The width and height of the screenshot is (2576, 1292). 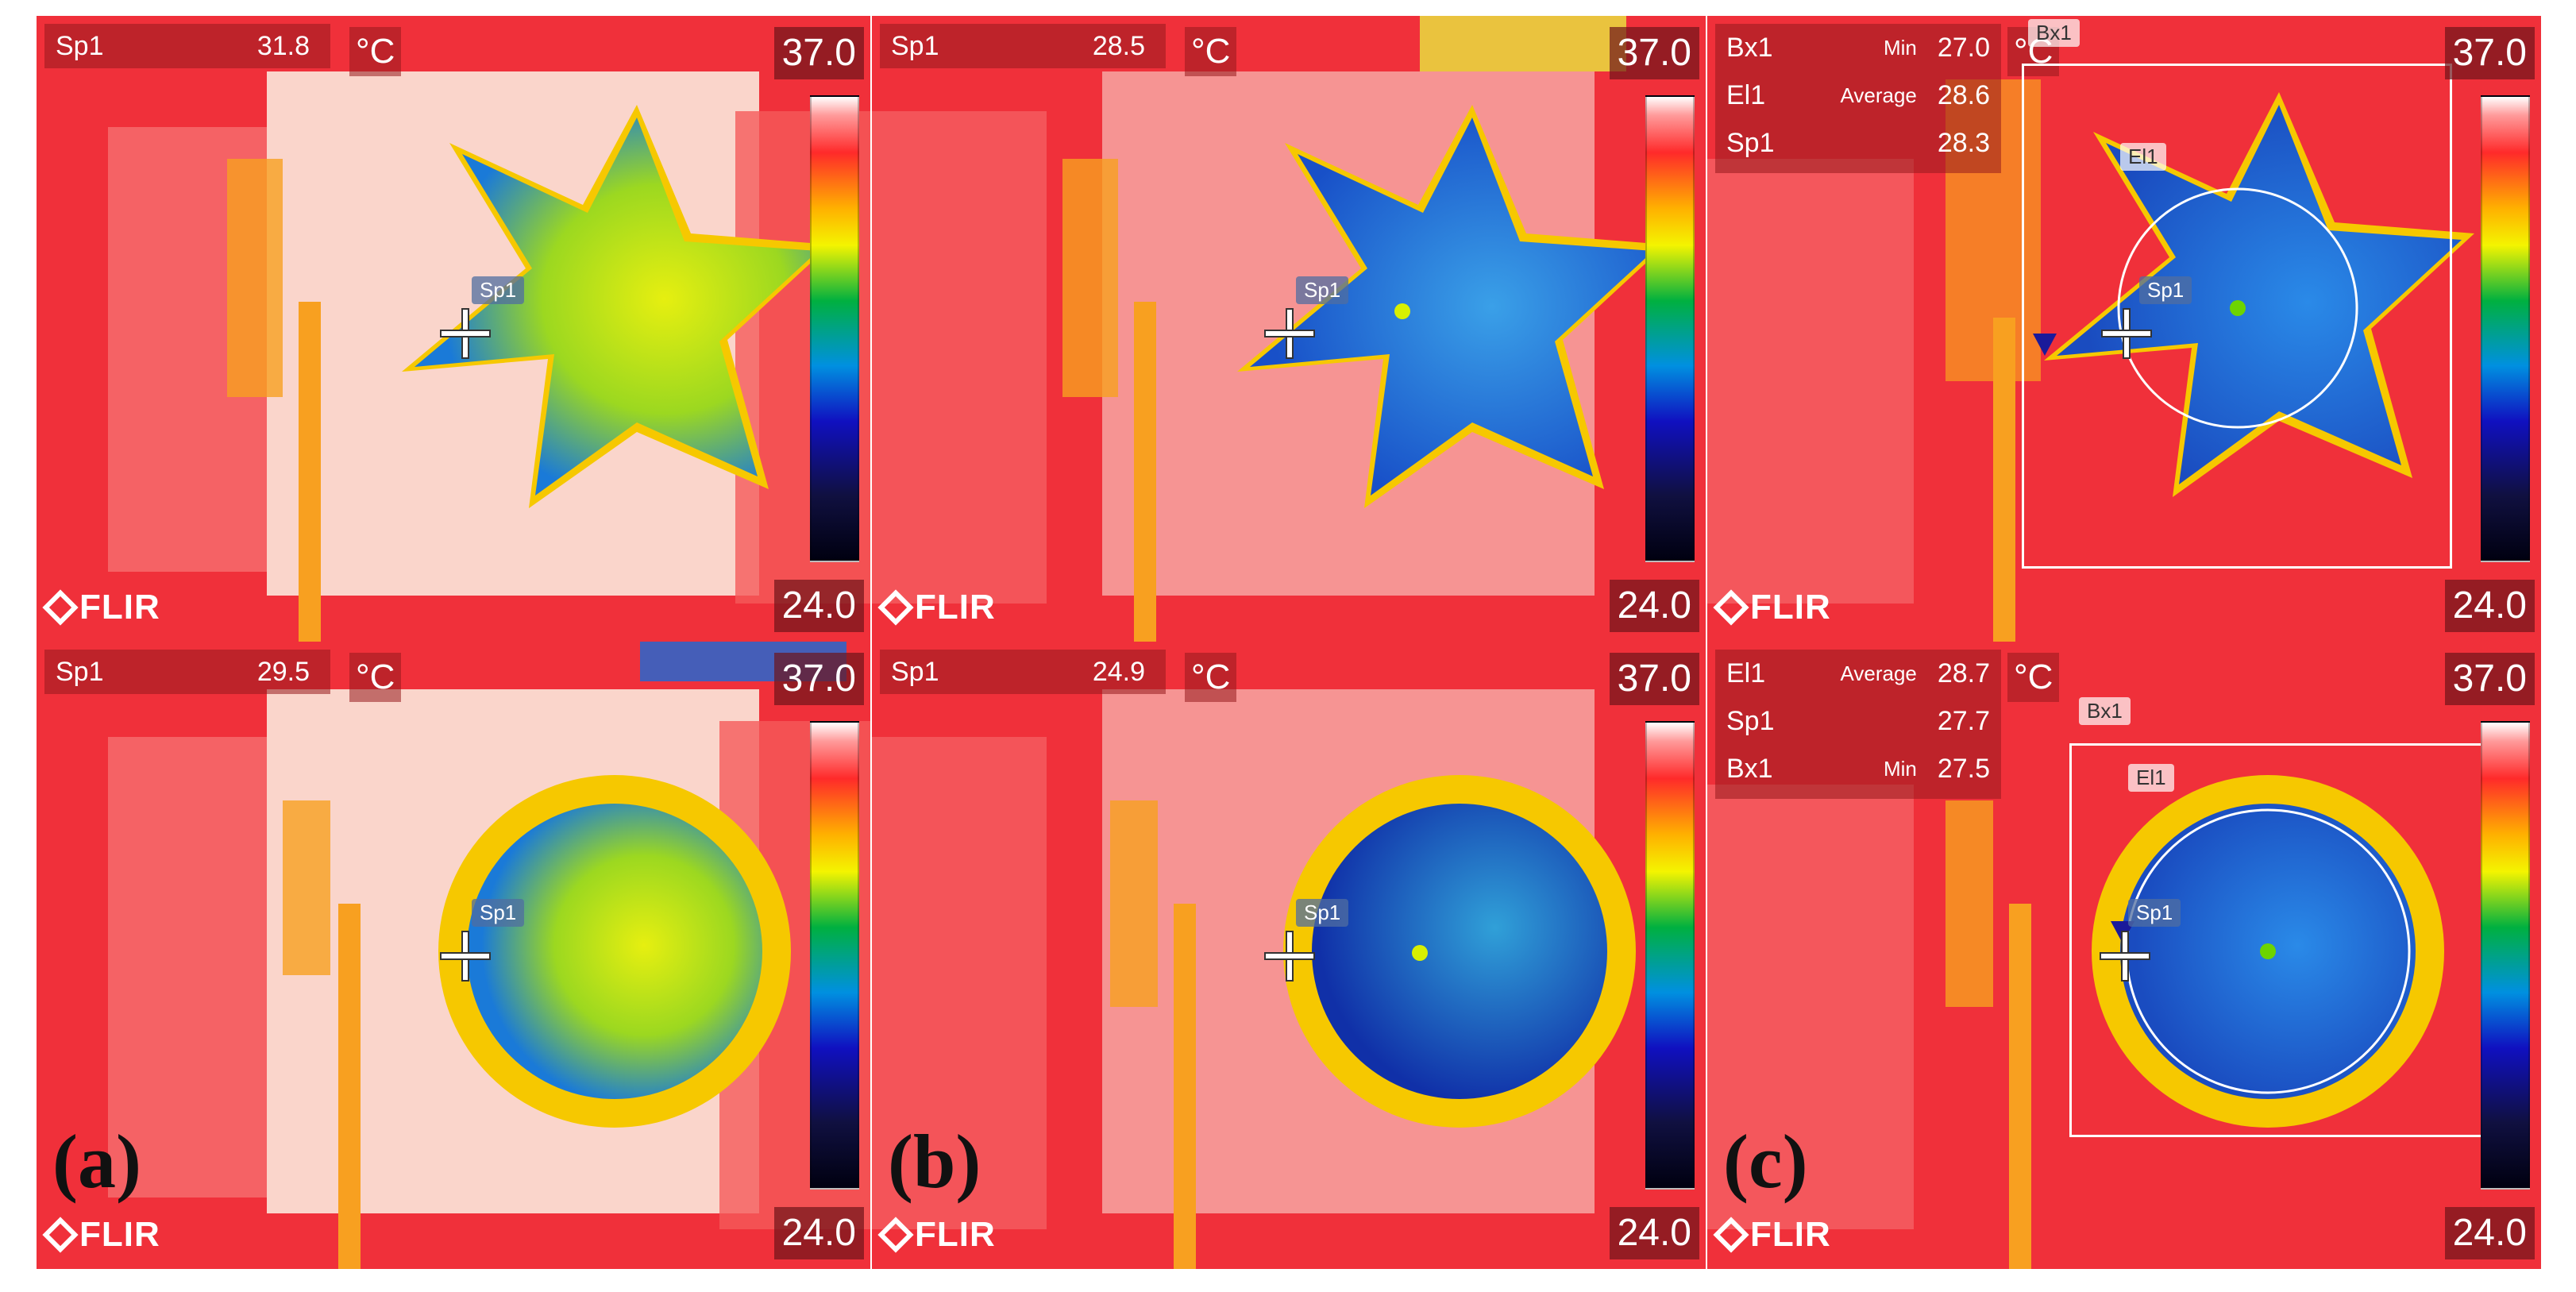 I want to click on readout-row: Sp1 29.5, so click(x=187, y=672).